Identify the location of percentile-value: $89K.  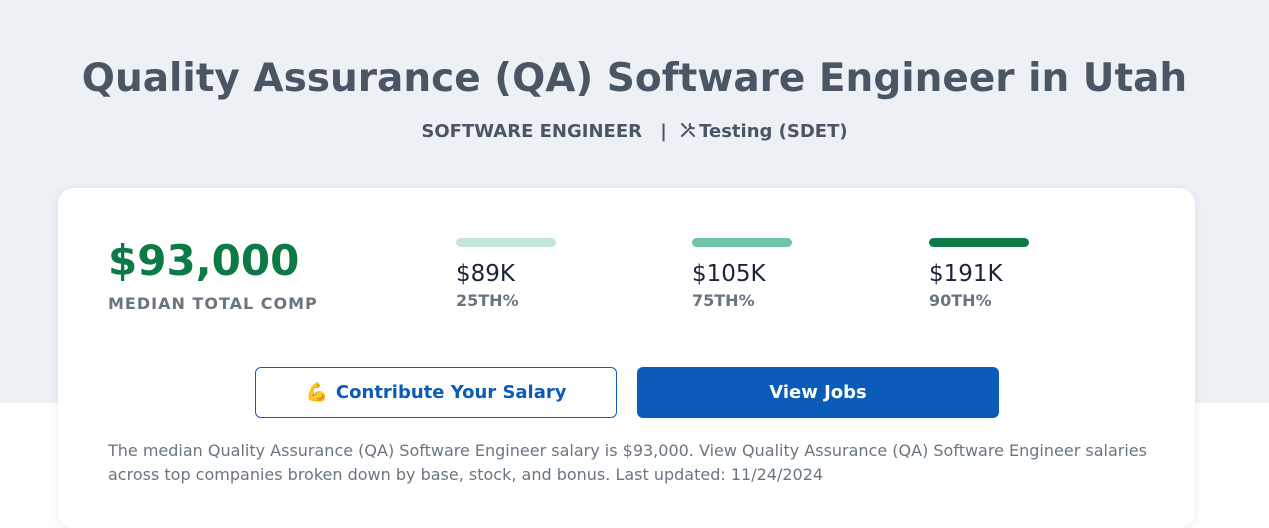
(485, 274).